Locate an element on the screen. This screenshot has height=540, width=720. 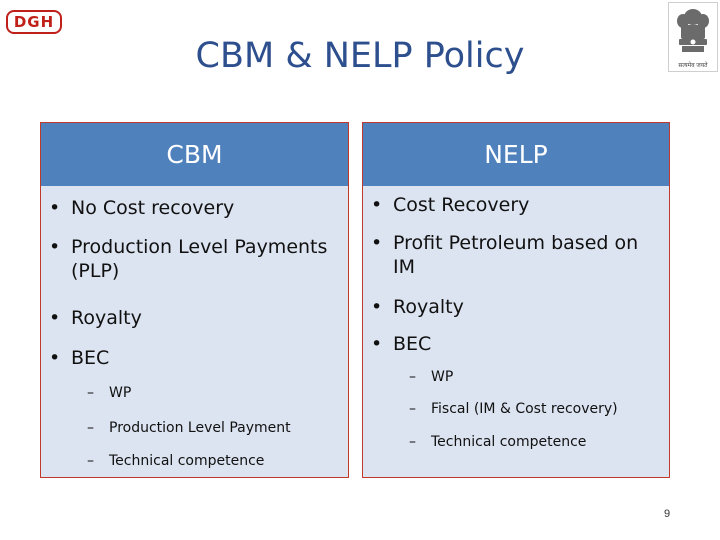
page-number: 9 is located at coordinates (667, 514).